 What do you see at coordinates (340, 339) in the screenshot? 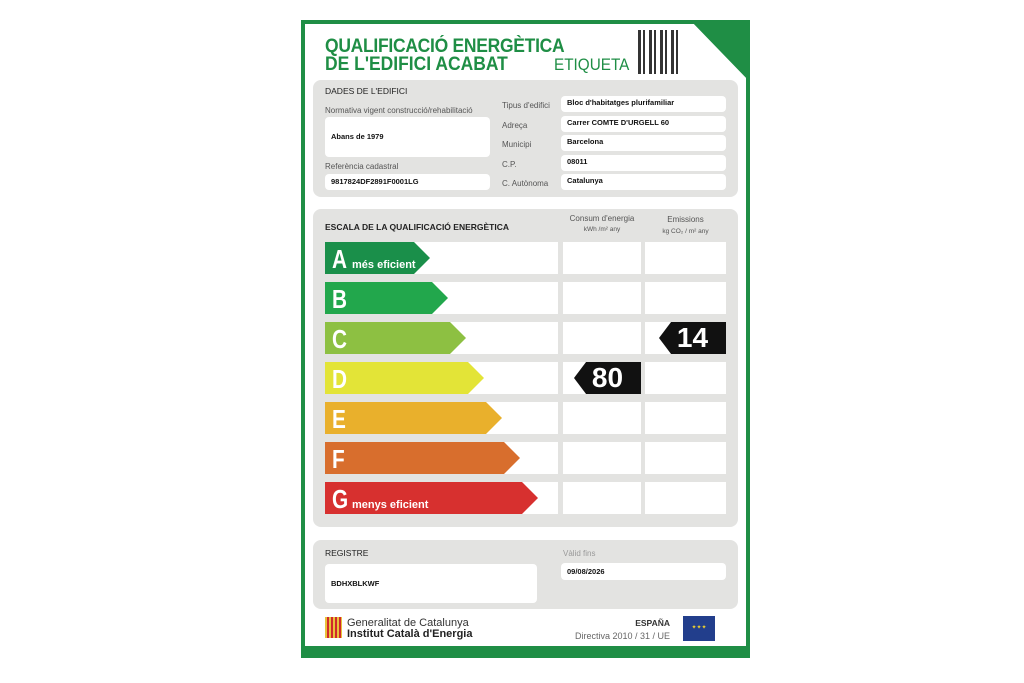
I see `class-letter: C` at bounding box center [340, 339].